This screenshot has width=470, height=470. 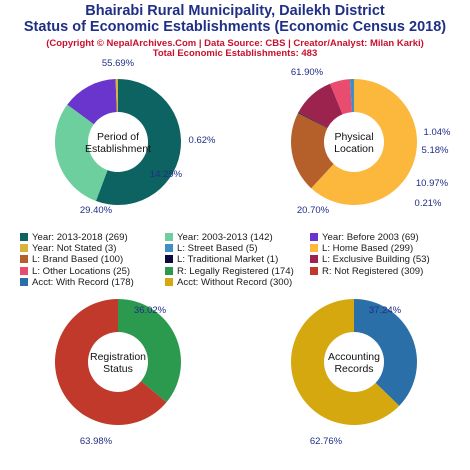 What do you see at coordinates (166, 174) in the screenshot?
I see `pct-label-year-before-2003: 14.29%` at bounding box center [166, 174].